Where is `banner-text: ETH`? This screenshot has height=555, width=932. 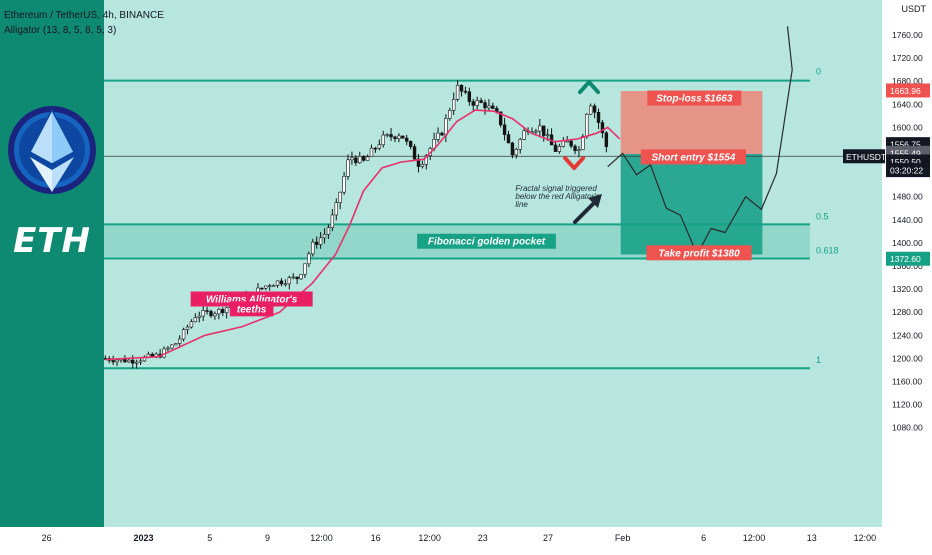
banner-text: ETH is located at coordinates (52, 241).